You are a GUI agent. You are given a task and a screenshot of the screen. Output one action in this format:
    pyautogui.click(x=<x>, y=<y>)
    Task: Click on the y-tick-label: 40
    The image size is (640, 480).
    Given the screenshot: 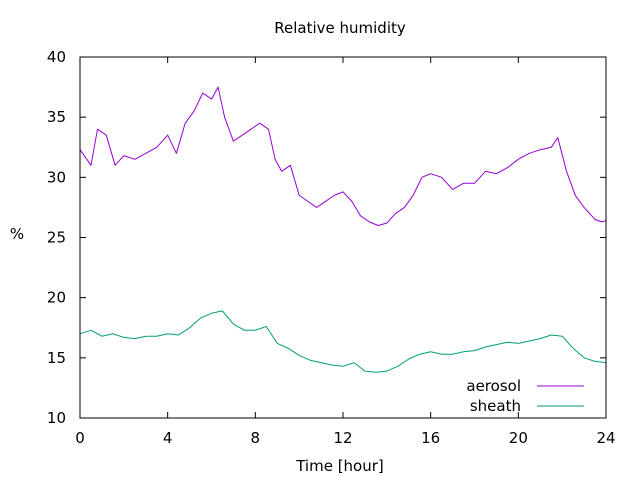 What is the action you would take?
    pyautogui.click(x=56, y=57)
    